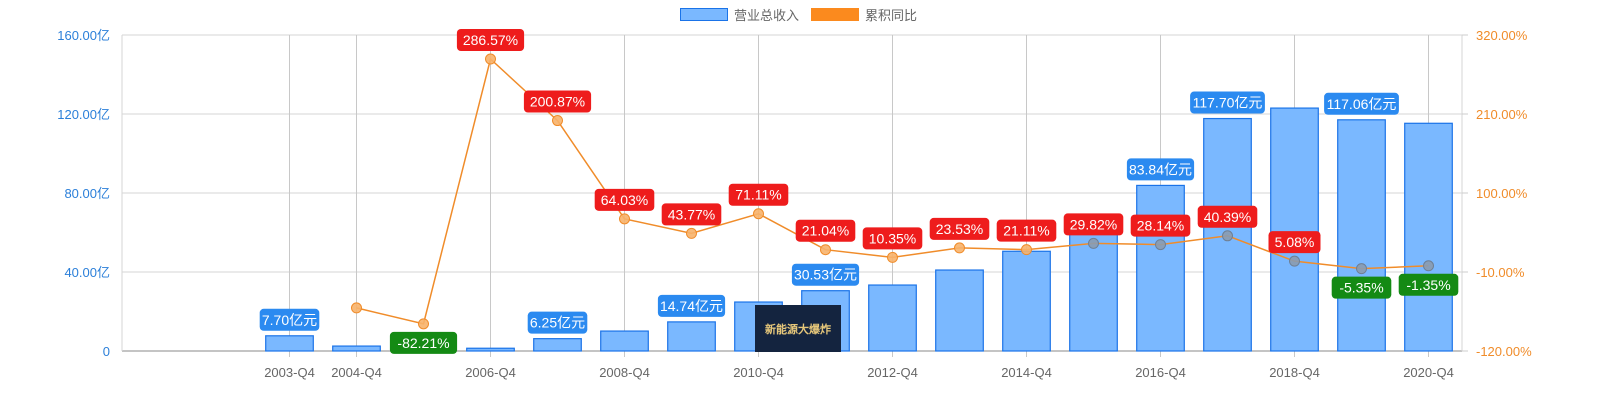  I want to click on svg-text: 21.04%, so click(825, 231).